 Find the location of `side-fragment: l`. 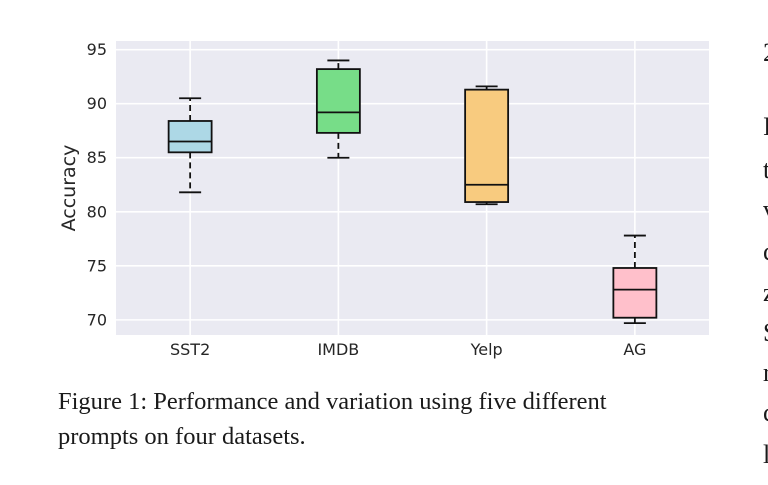

side-fragment: l is located at coordinates (765, 454).